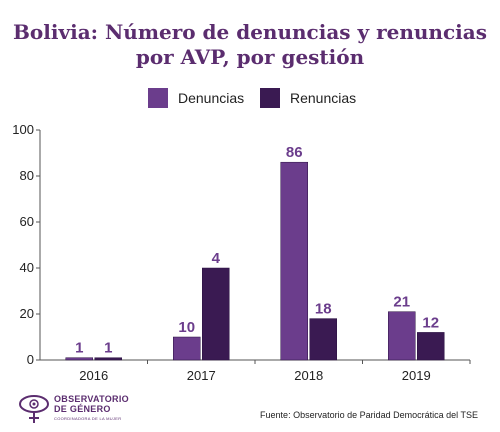 Image resolution: width=500 pixels, height=432 pixels. What do you see at coordinates (88, 418) in the screenshot?
I see `logo-subtitle: COORDINADORA DE LA MUJER` at bounding box center [88, 418].